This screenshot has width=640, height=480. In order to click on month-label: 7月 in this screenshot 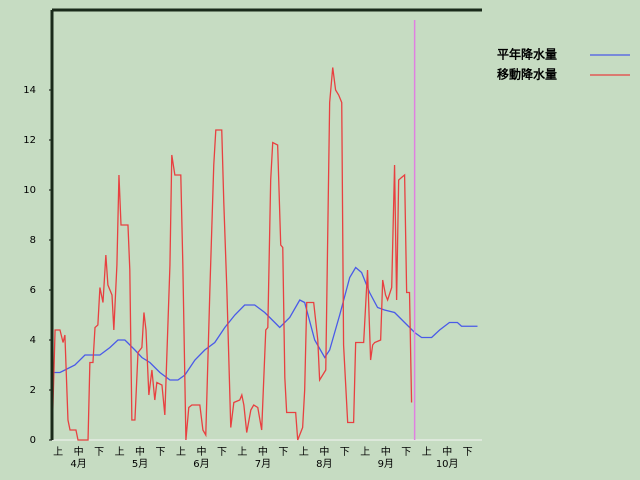, I will do `click(263, 464)`.